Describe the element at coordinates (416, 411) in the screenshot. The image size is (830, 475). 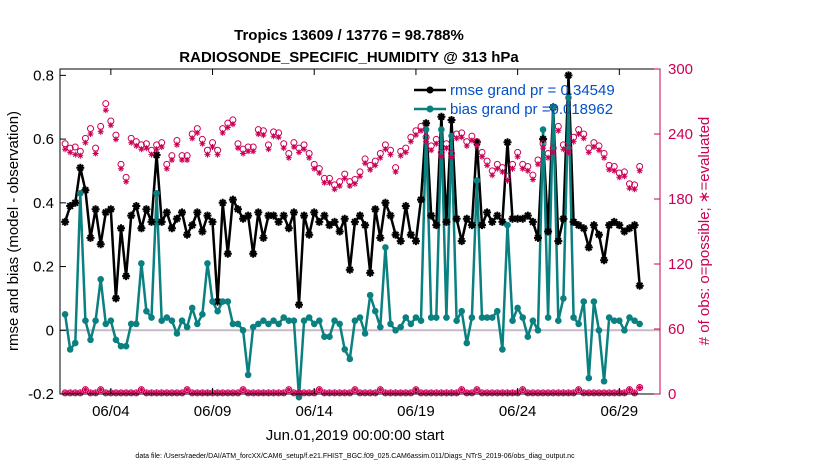
I see `x-tick-label: 06/19` at that location.